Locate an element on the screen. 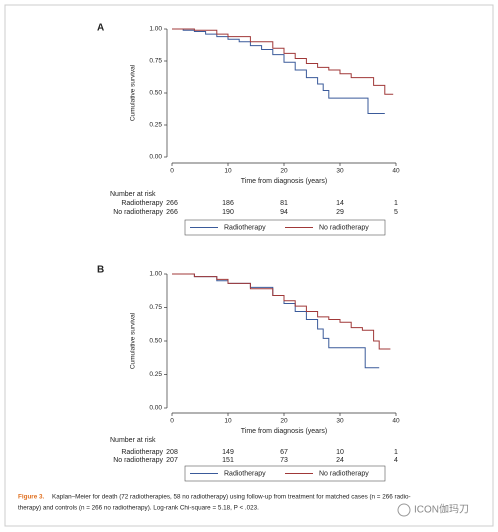  risk-value: 24 is located at coordinates (340, 460).